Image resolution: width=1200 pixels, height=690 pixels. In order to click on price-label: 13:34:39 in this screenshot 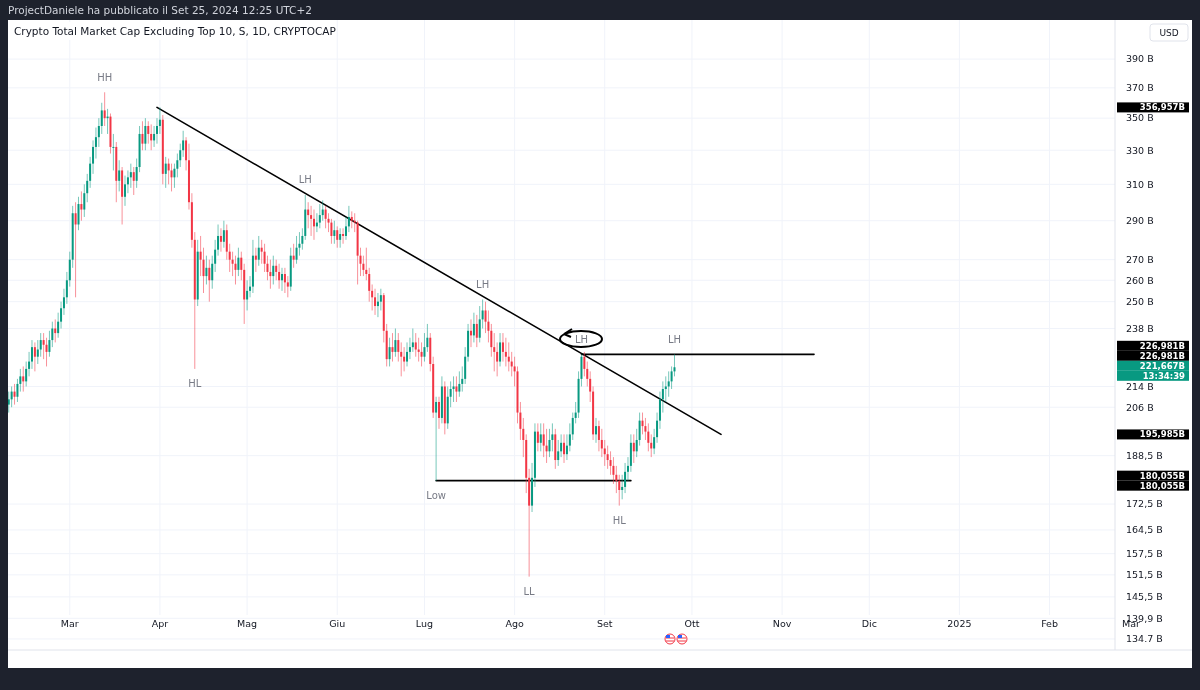, I will do `click(1153, 375)`.